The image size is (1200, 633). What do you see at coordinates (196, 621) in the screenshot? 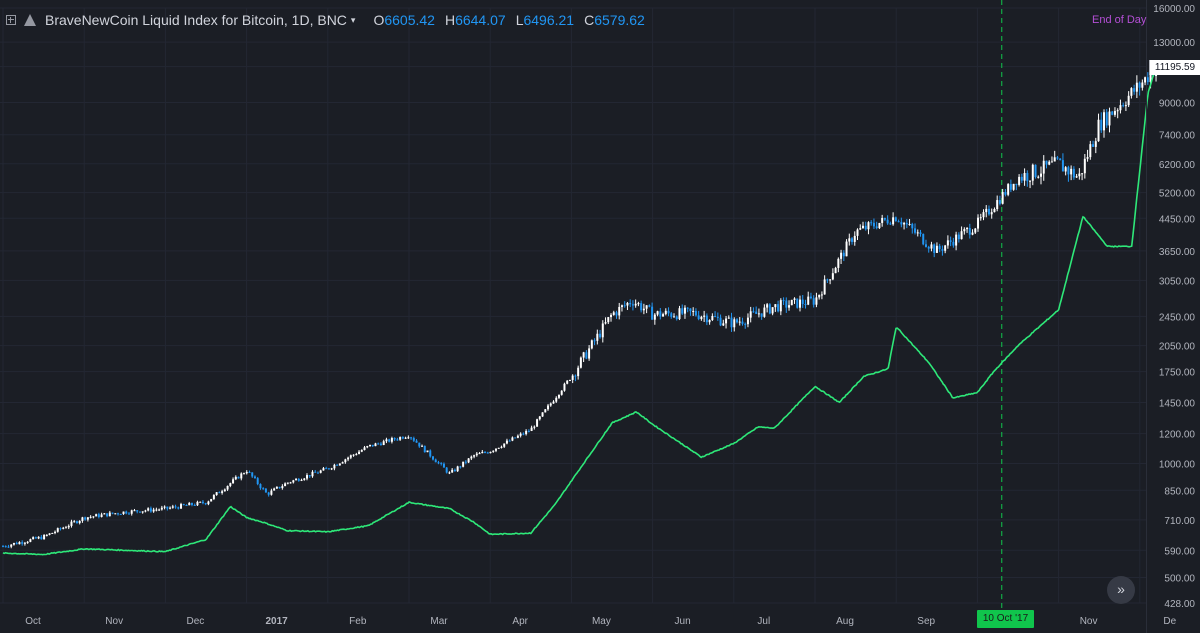
I see `time-tick-label: Dec` at bounding box center [196, 621].